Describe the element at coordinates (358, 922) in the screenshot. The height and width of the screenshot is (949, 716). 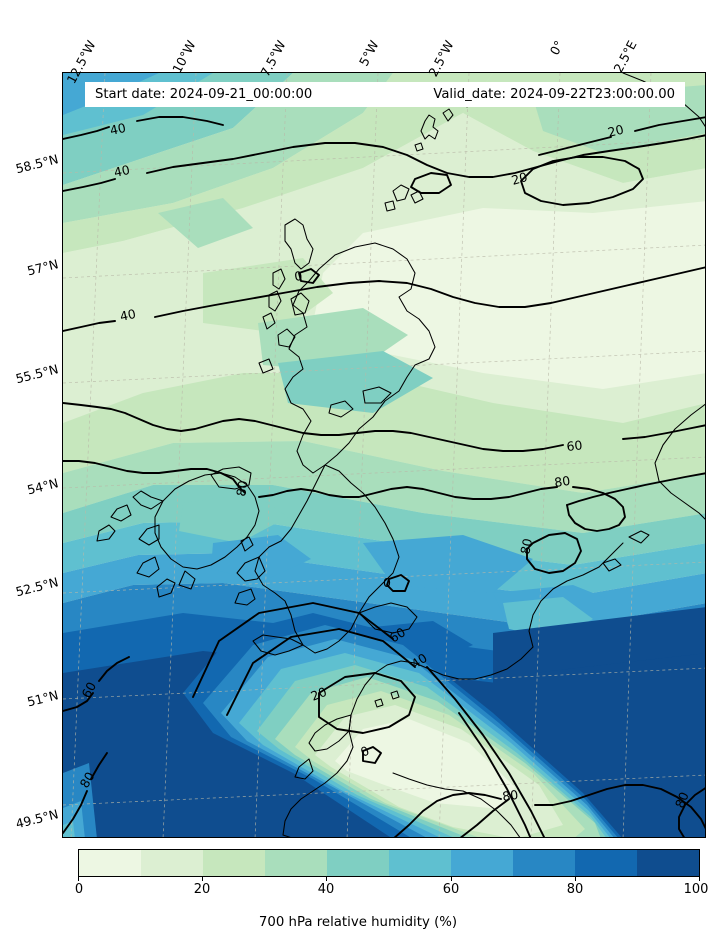
I see `colorbar-title: 700 hPa relative humidity (%)` at that location.